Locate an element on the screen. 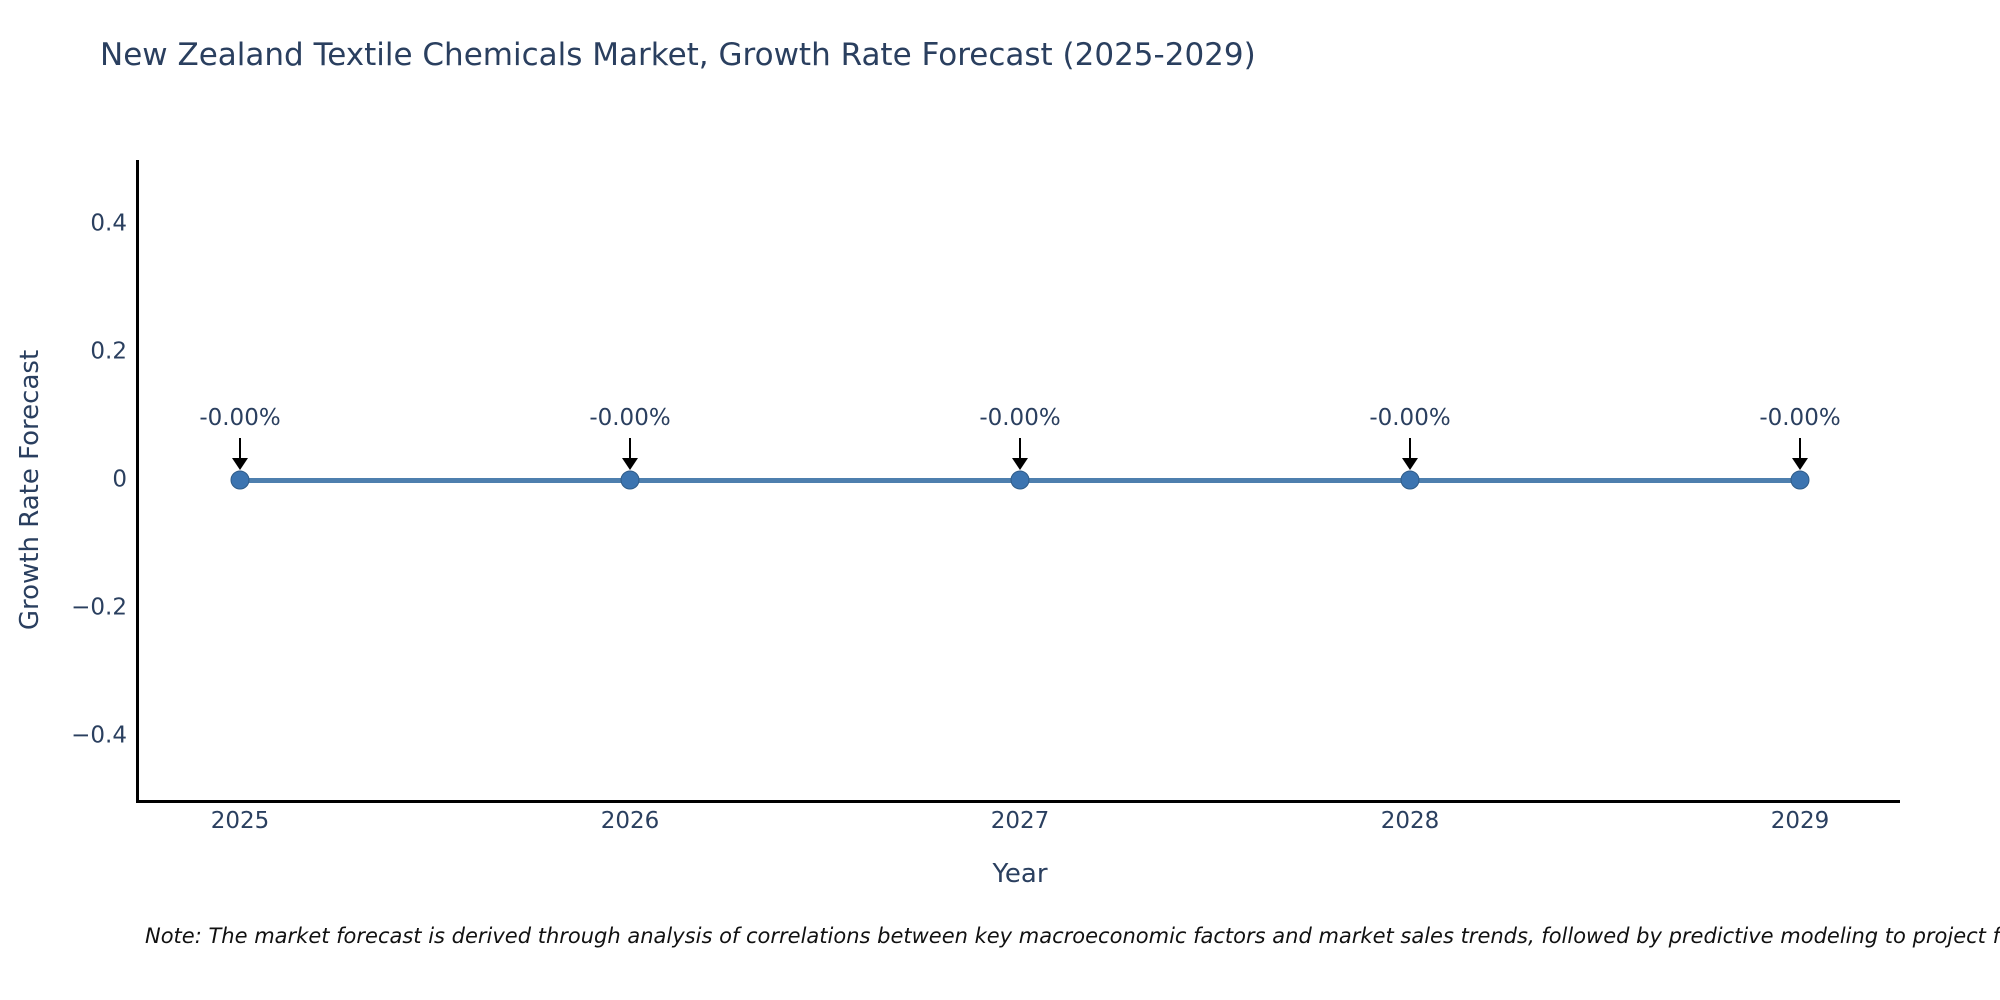 Image resolution: width=2000 pixels, height=1000 pixels. x-tick-label: 2027 is located at coordinates (1020, 821).